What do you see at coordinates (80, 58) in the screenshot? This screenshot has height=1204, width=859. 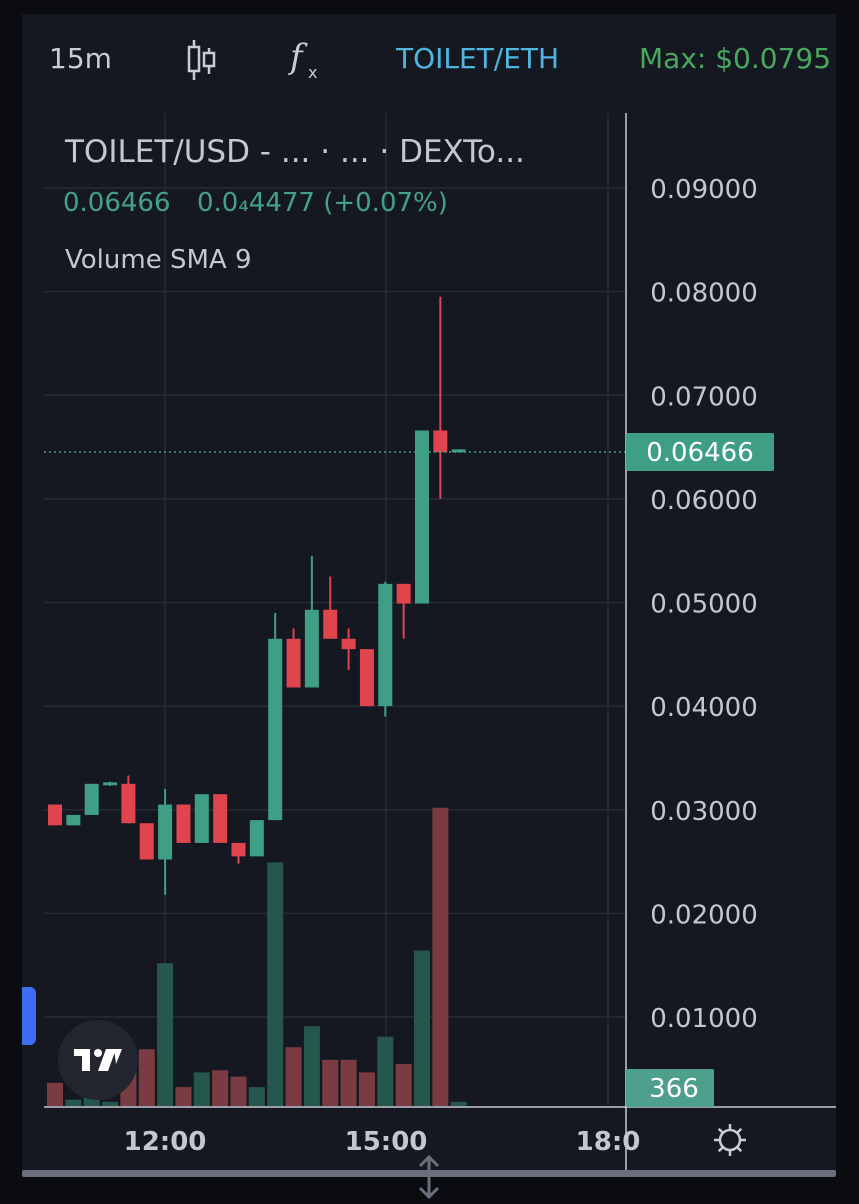 I see `interval-button: 15m` at bounding box center [80, 58].